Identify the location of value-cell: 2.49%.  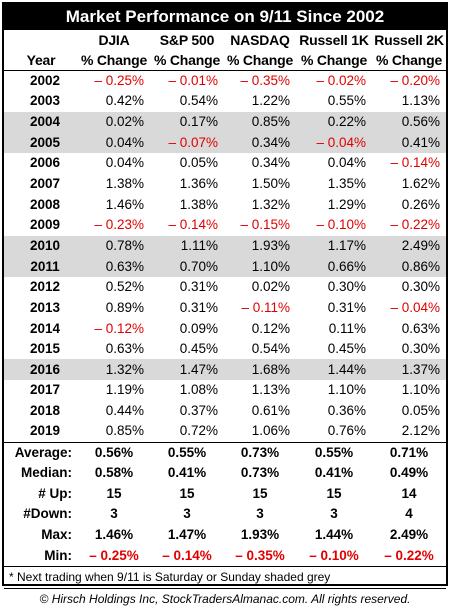
(409, 246).